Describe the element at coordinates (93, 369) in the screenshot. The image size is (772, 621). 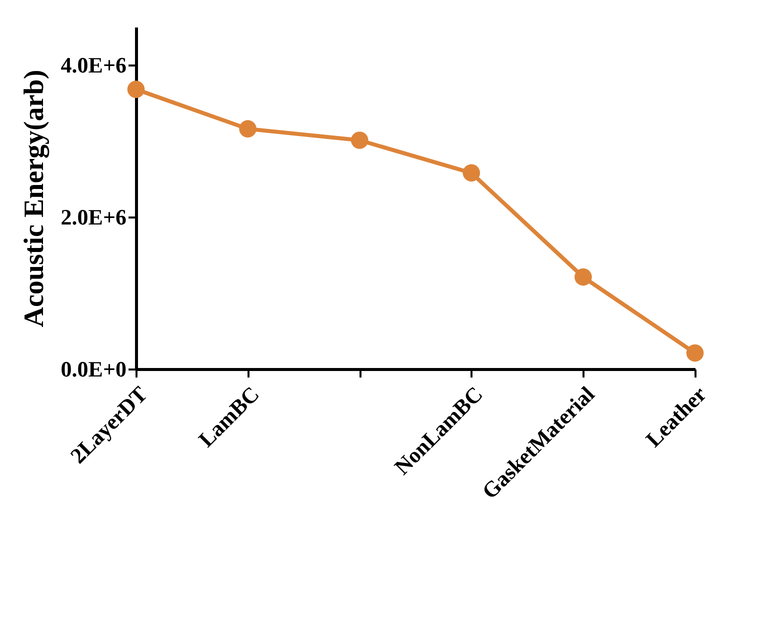
I see `y-tick-label: 0.0E+0` at that location.